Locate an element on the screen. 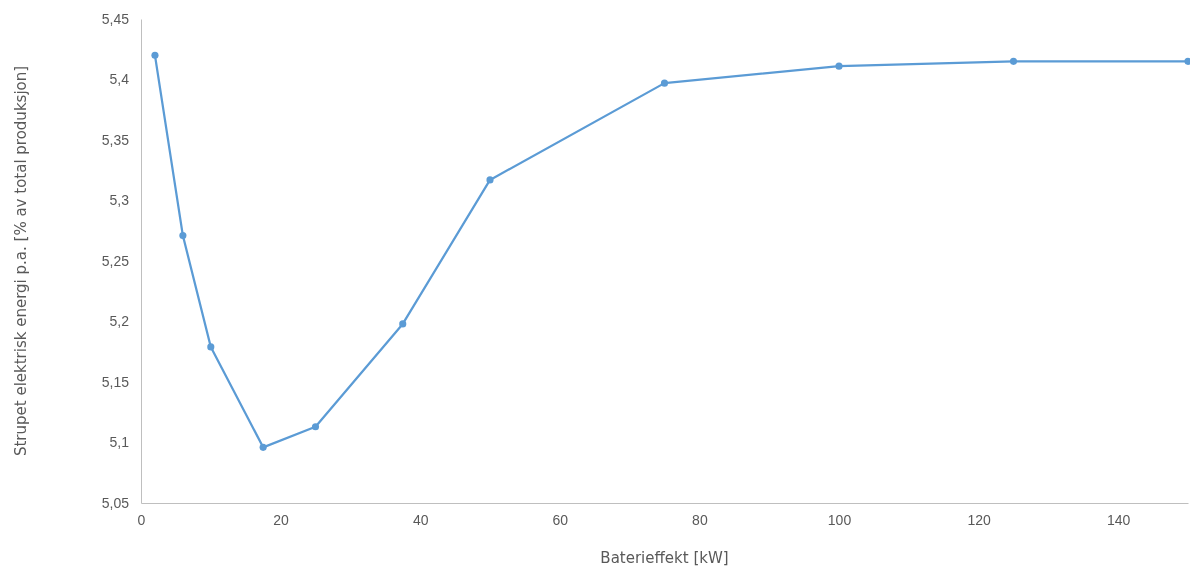 The height and width of the screenshot is (575, 1190). y-tick-label: 5,1 is located at coordinates (119, 442).